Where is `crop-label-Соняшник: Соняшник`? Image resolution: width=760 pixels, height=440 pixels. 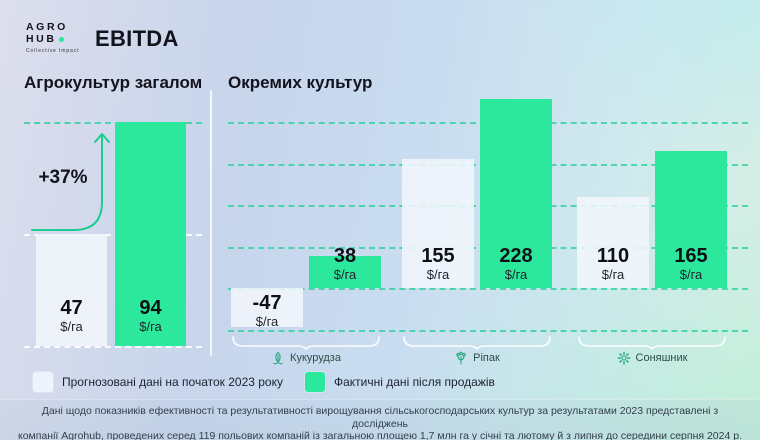
crop-label-Соняшник: Соняшник is located at coordinates (652, 358).